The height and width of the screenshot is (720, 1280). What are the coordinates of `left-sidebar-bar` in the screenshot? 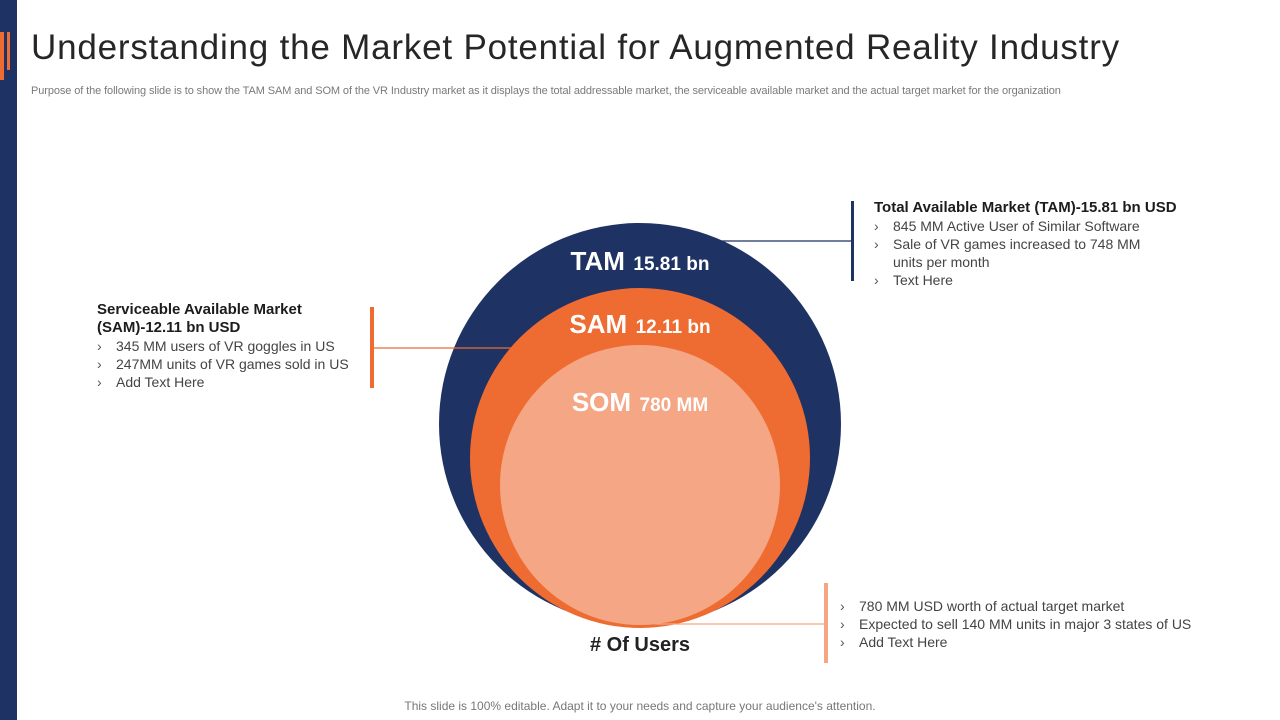 It's located at (8, 360).